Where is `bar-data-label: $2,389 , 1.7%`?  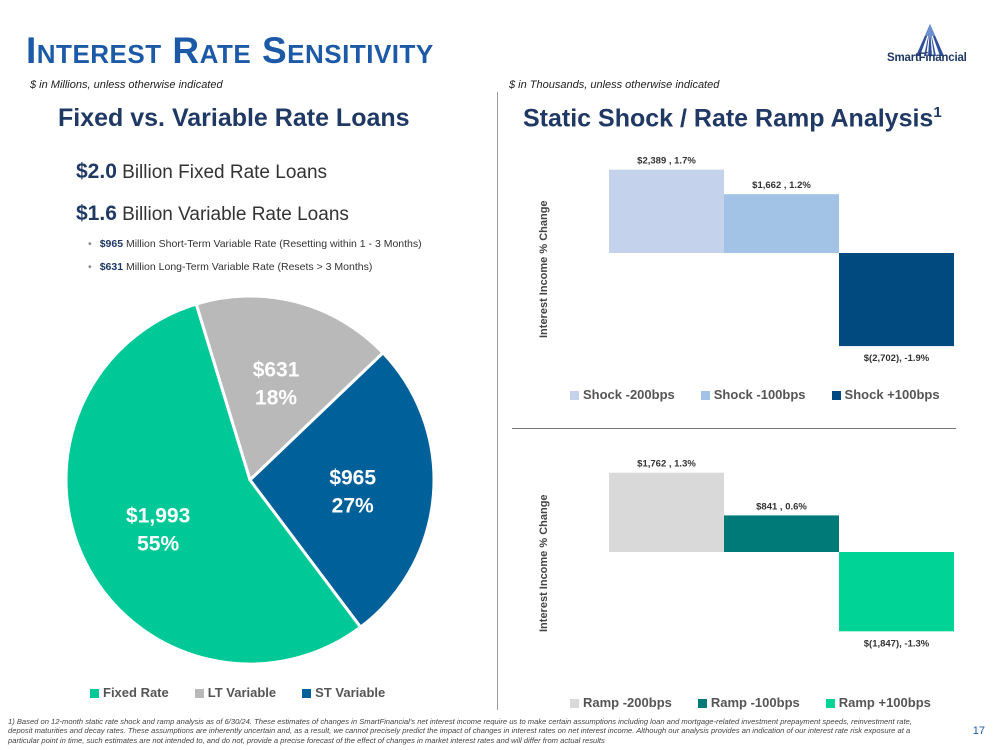 bar-data-label: $2,389 , 1.7% is located at coordinates (666, 161).